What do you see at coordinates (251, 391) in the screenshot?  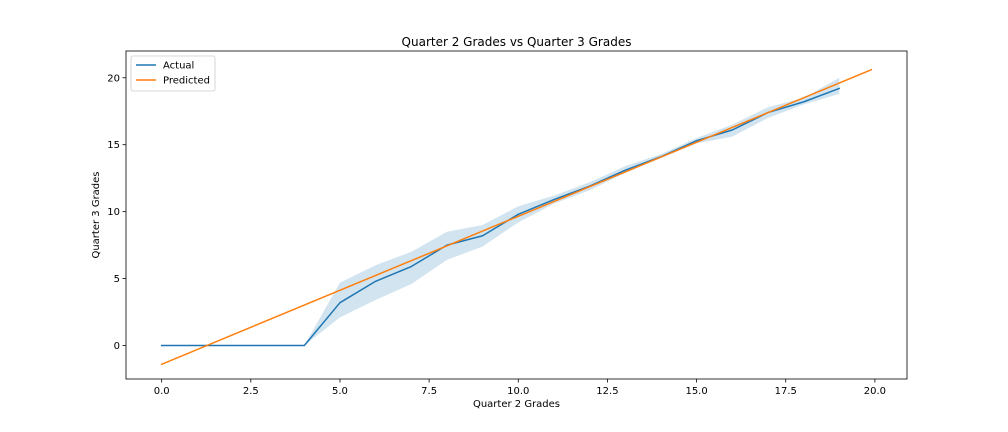 I see `x-tick-label: 2.5` at bounding box center [251, 391].